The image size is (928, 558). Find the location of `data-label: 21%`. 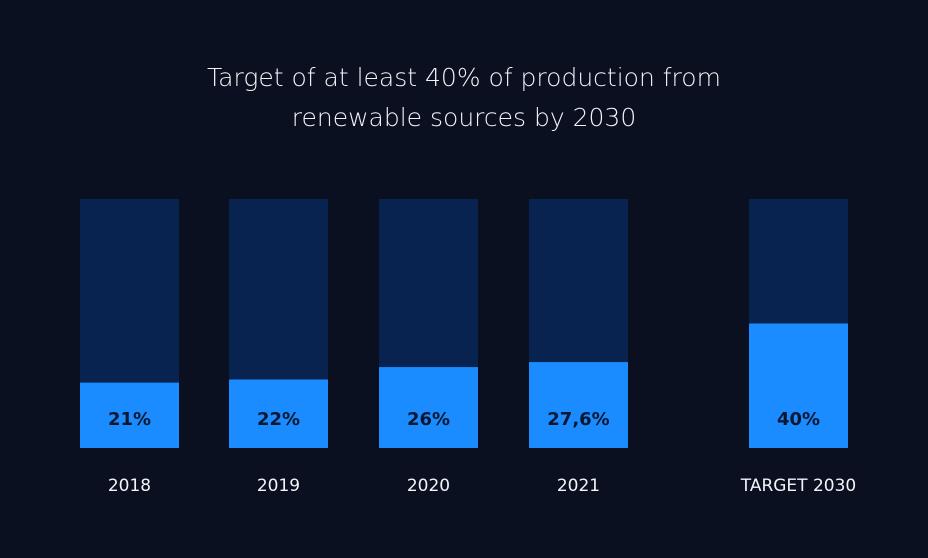

data-label: 21% is located at coordinates (129, 419).